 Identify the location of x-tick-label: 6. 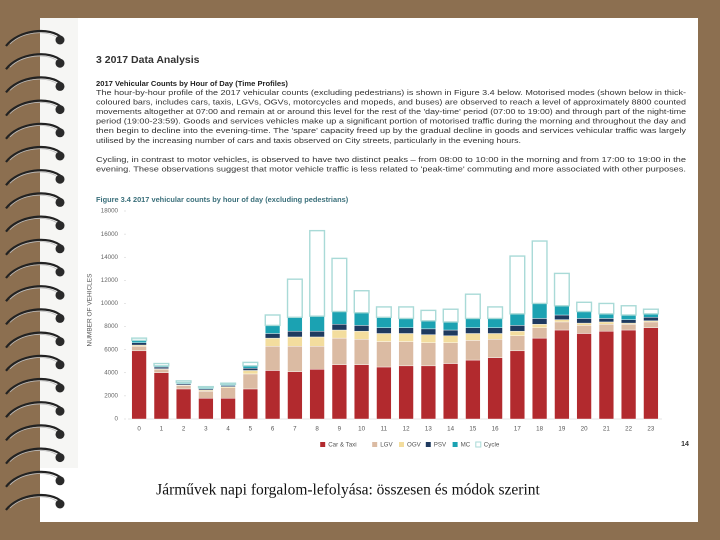
(273, 429).